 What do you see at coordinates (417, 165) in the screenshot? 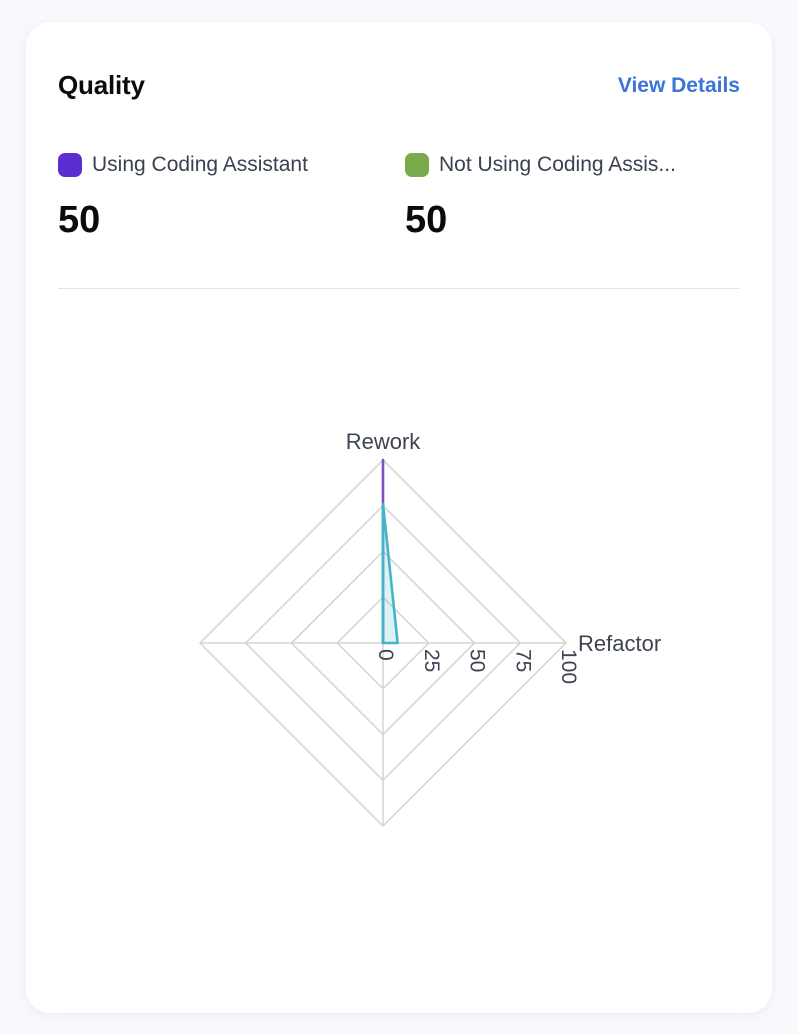
I see `legend-swatch-green-icon` at bounding box center [417, 165].